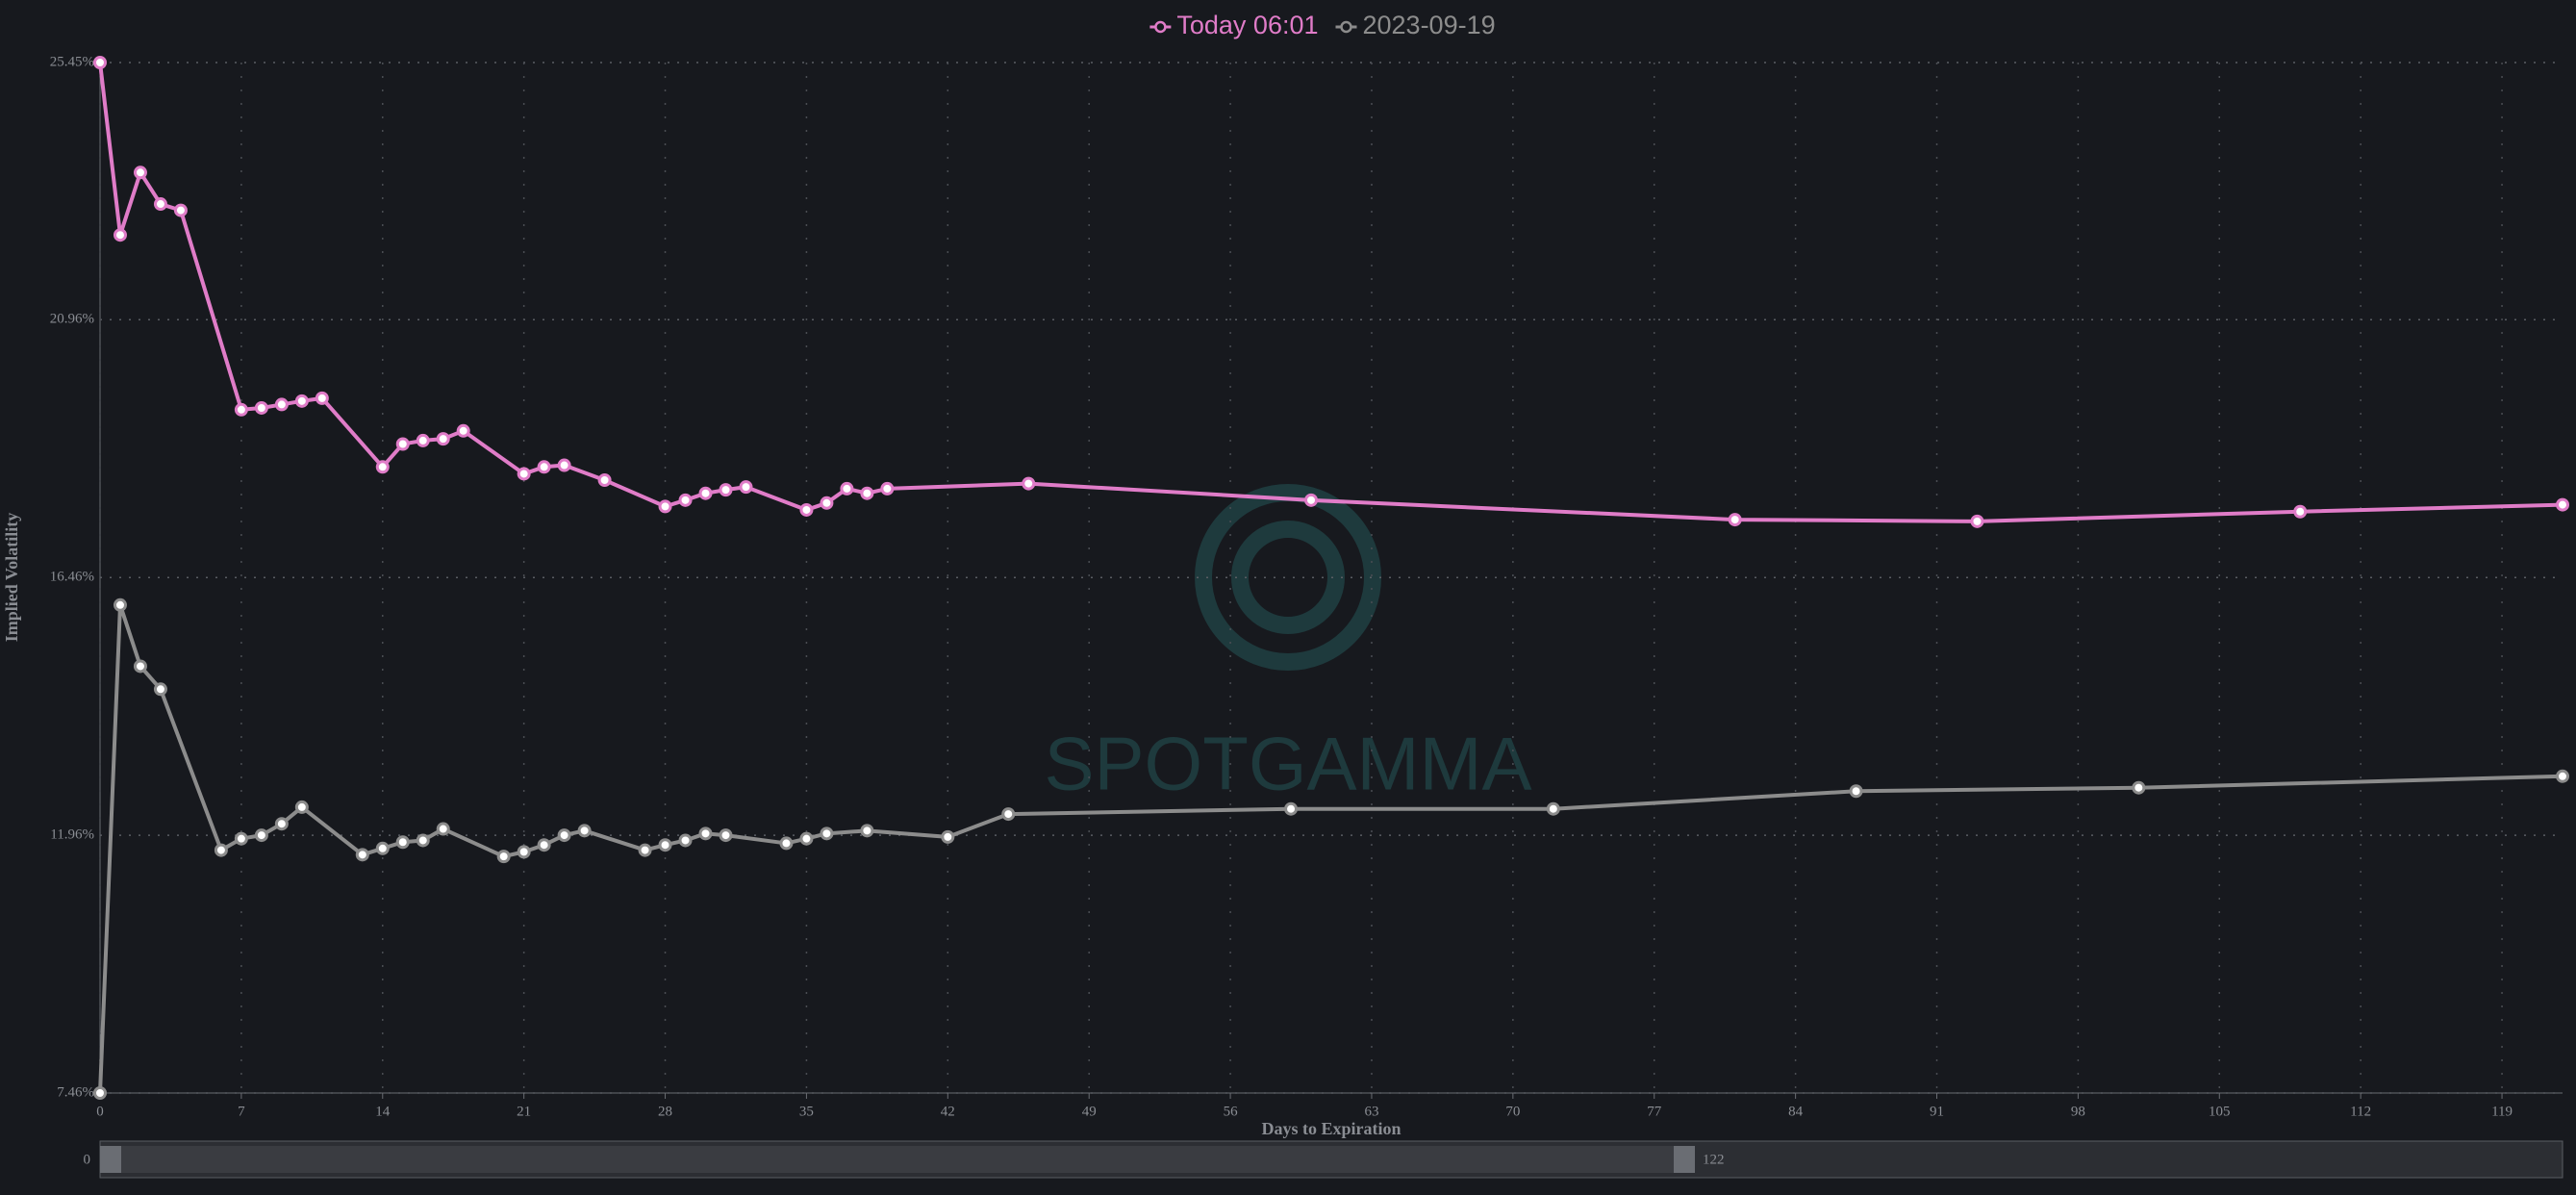 Image resolution: width=2576 pixels, height=1195 pixels. Describe the element at coordinates (2078, 1112) in the screenshot. I see `x-tick-label: 98` at that location.